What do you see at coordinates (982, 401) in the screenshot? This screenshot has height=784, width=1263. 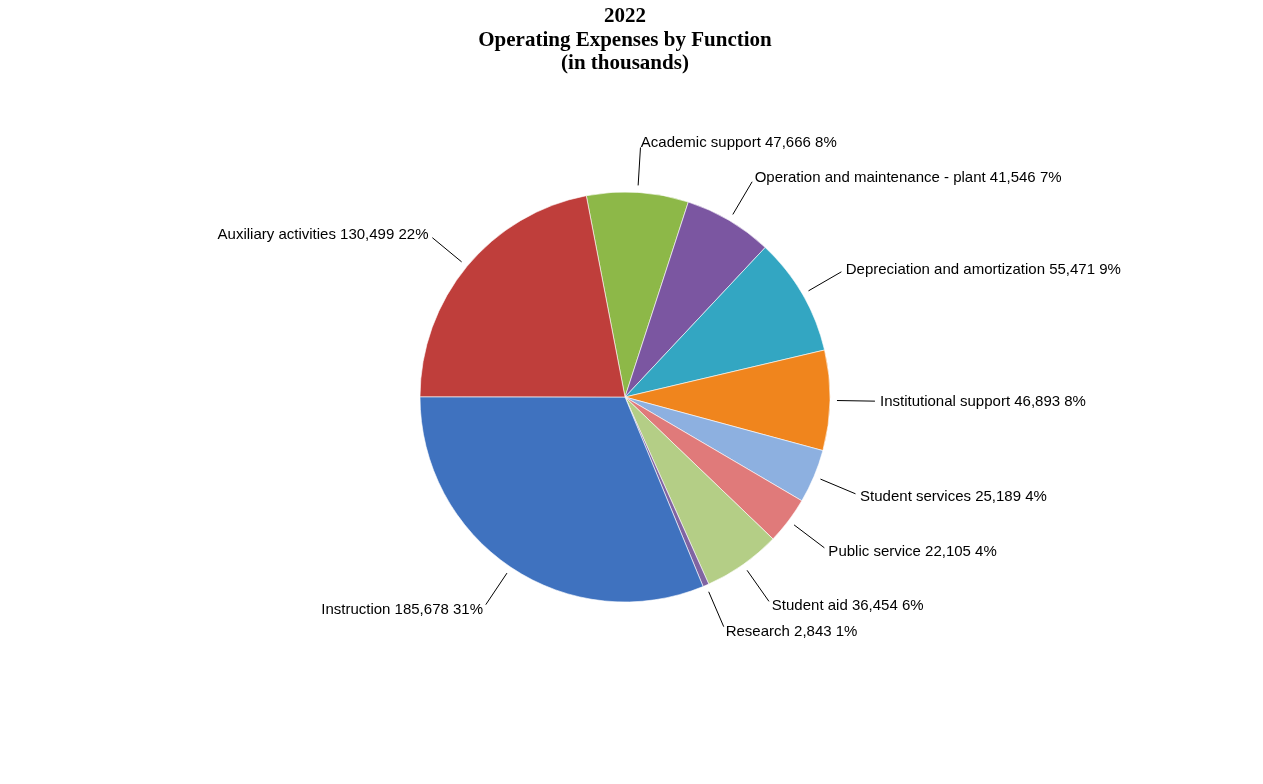 I see `slice-label: Institutional support 46,893 8%` at bounding box center [982, 401].